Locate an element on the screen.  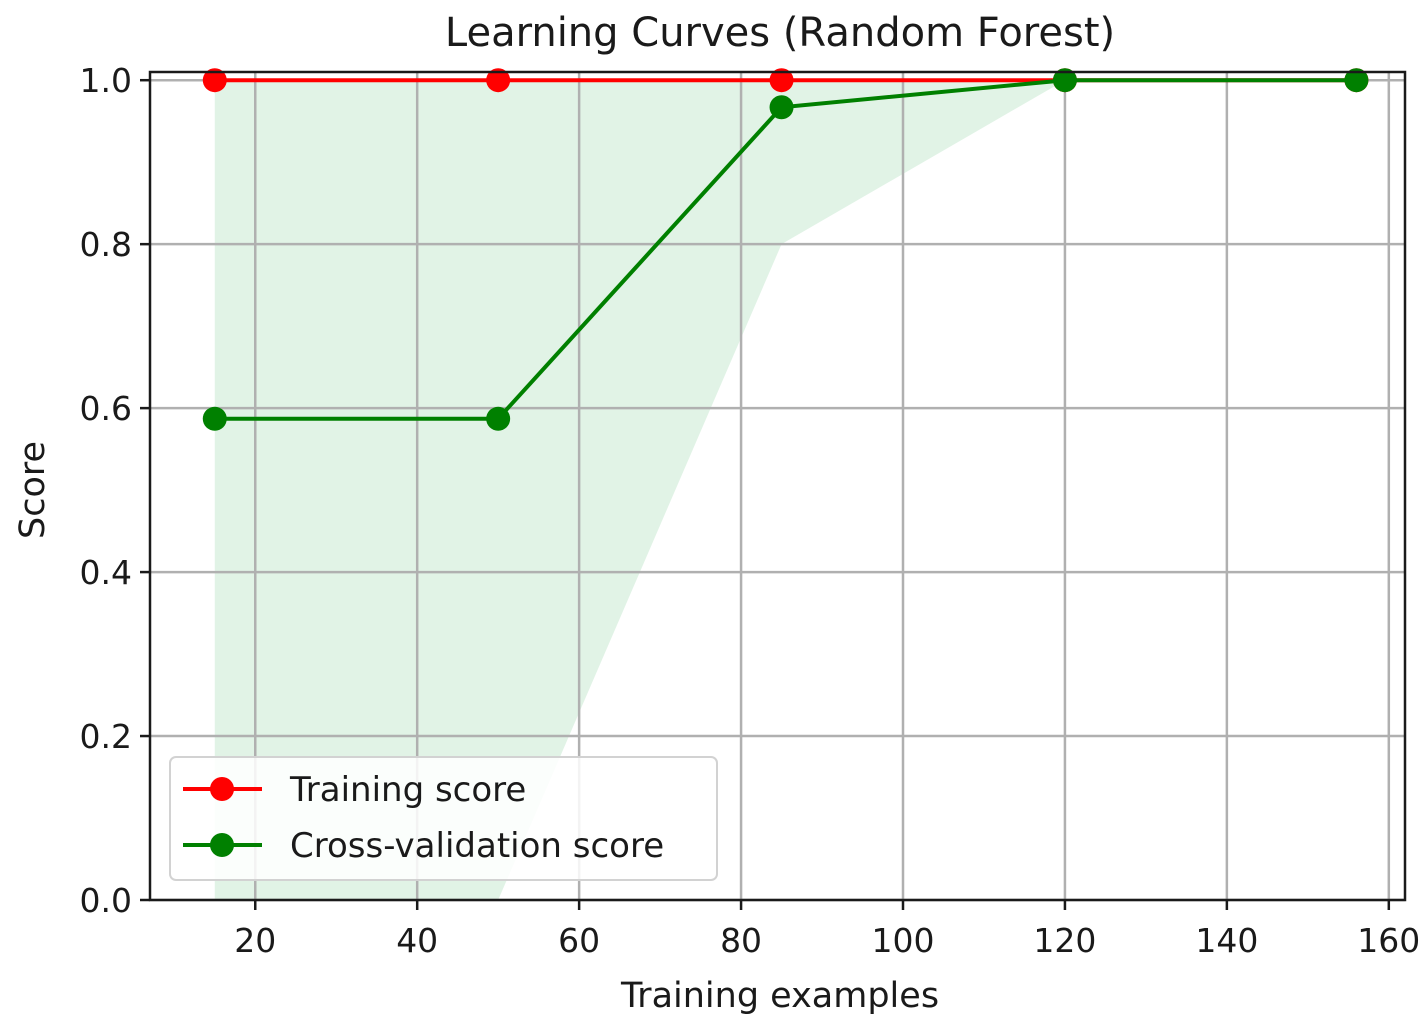
x-tick-label: 20 is located at coordinates (255, 940).